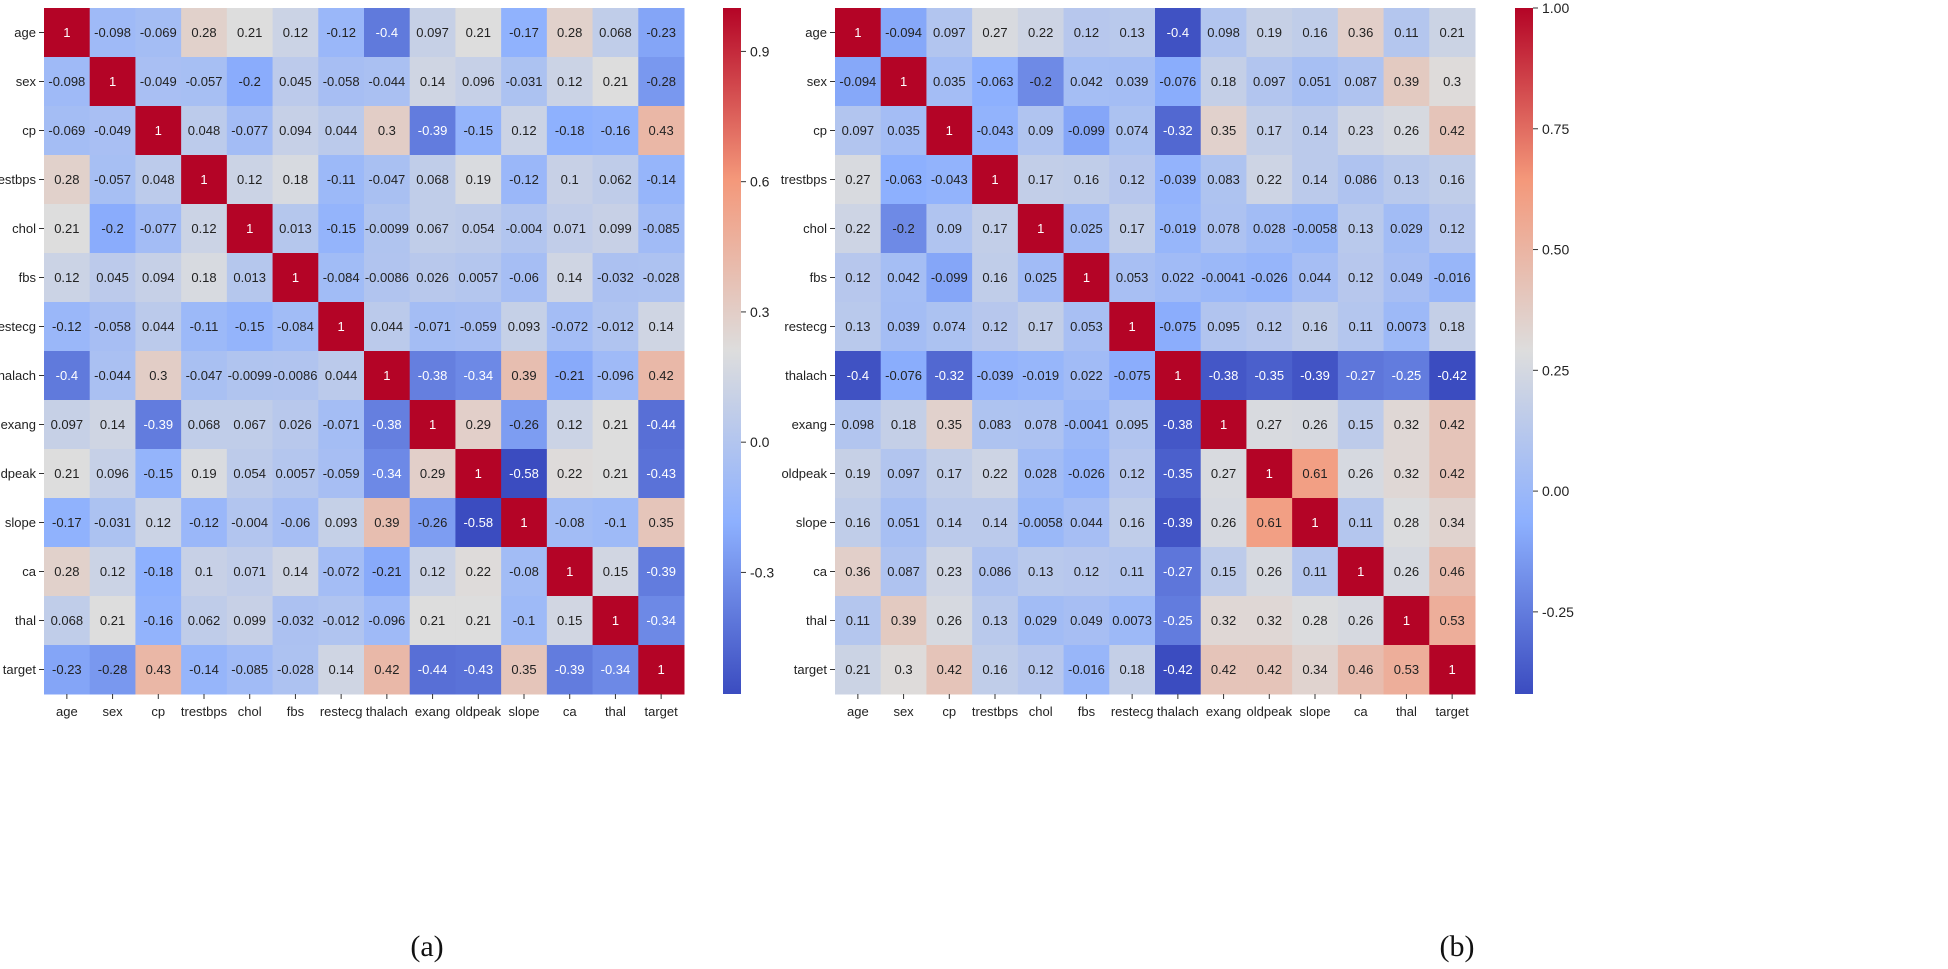 The height and width of the screenshot is (969, 1948). I want to click on cell-value-label: -0.096, so click(615, 375).